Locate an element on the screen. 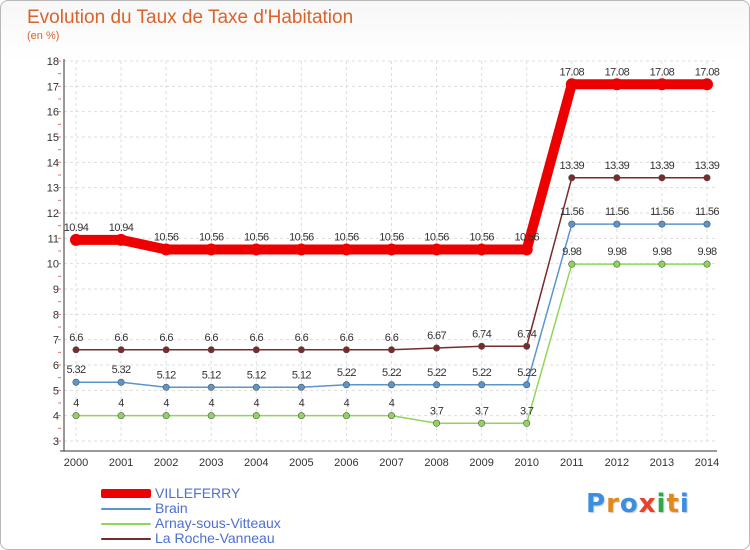 This screenshot has height=550, width=750. y-tick-label: 15 is located at coordinates (53, 138).